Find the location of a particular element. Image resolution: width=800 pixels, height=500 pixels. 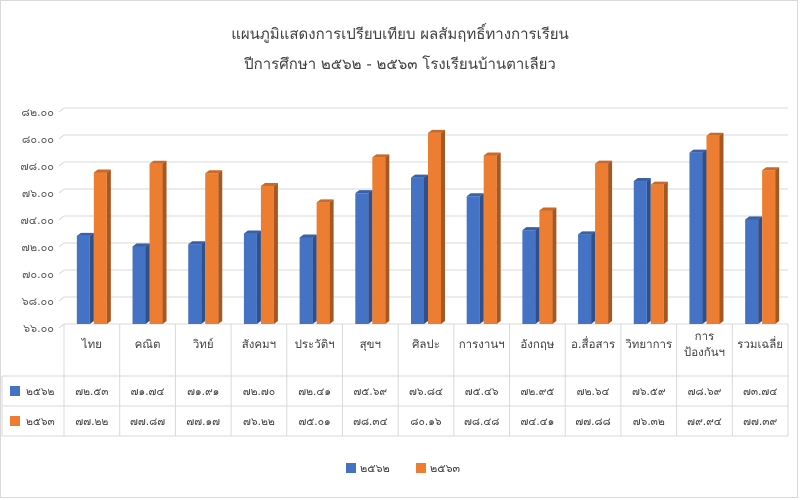

data-label: ๗๑.๗๔ is located at coordinates (148, 392).